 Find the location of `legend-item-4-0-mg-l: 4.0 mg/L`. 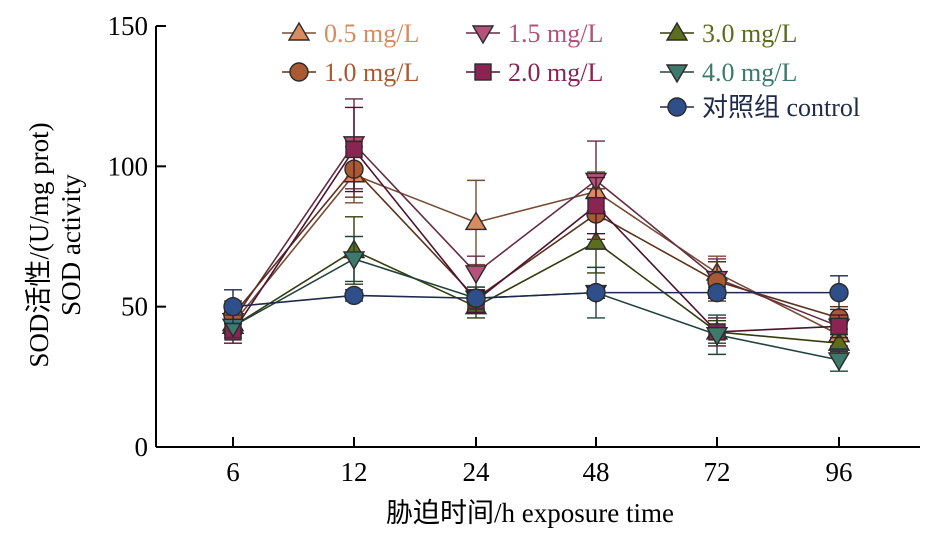

legend-item-4-0-mg-l: 4.0 mg/L is located at coordinates (728, 72).